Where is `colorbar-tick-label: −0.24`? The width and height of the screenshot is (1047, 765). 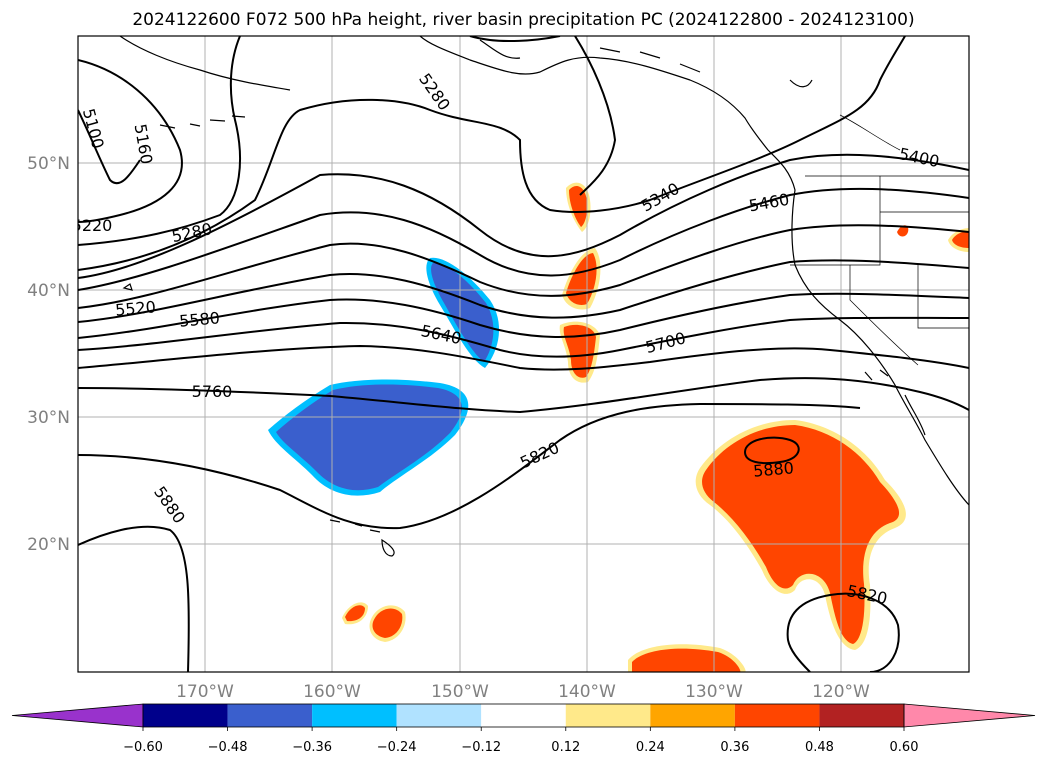
colorbar-tick-label: −0.24 is located at coordinates (397, 747).